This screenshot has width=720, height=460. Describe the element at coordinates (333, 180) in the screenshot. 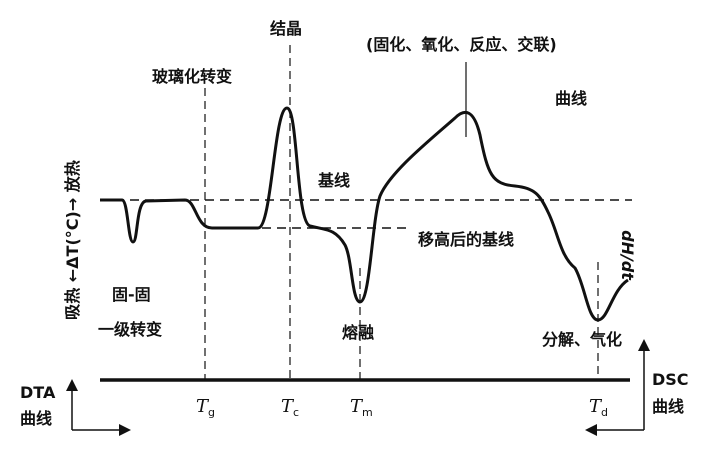

I see `baseline-label: 基线` at that location.